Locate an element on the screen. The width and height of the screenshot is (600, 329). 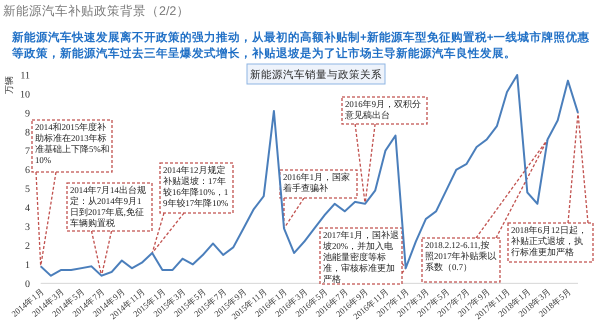
y-tick-label: 5 is located at coordinates (27, 190).